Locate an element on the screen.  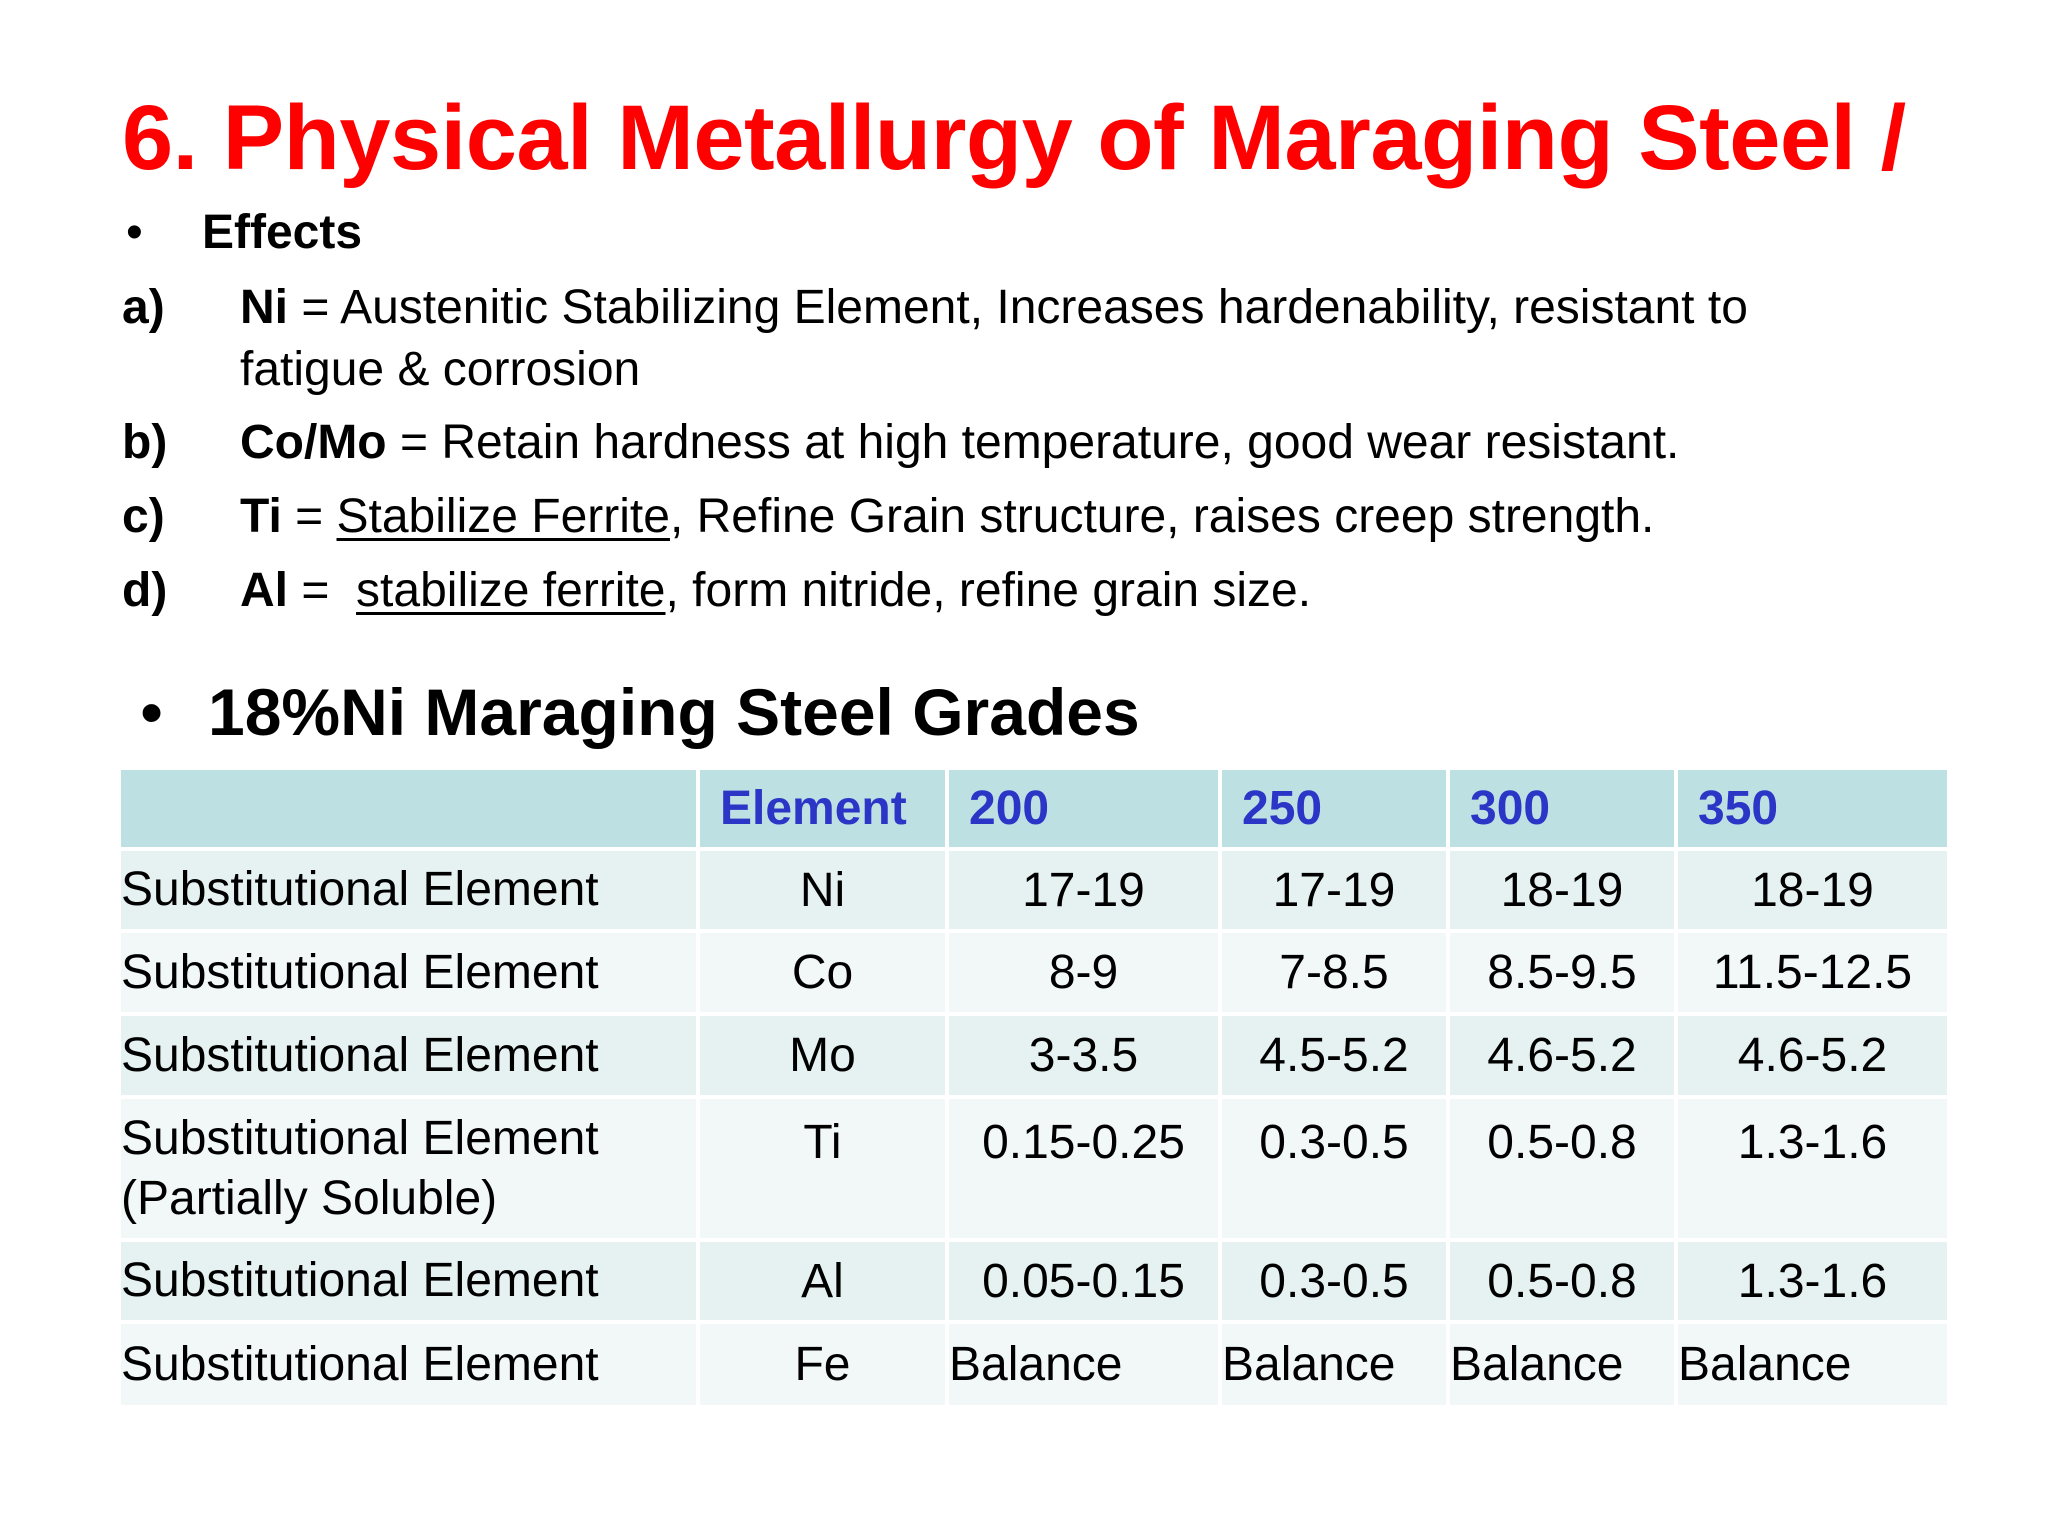
item-letter: c) is located at coordinates (143, 516).